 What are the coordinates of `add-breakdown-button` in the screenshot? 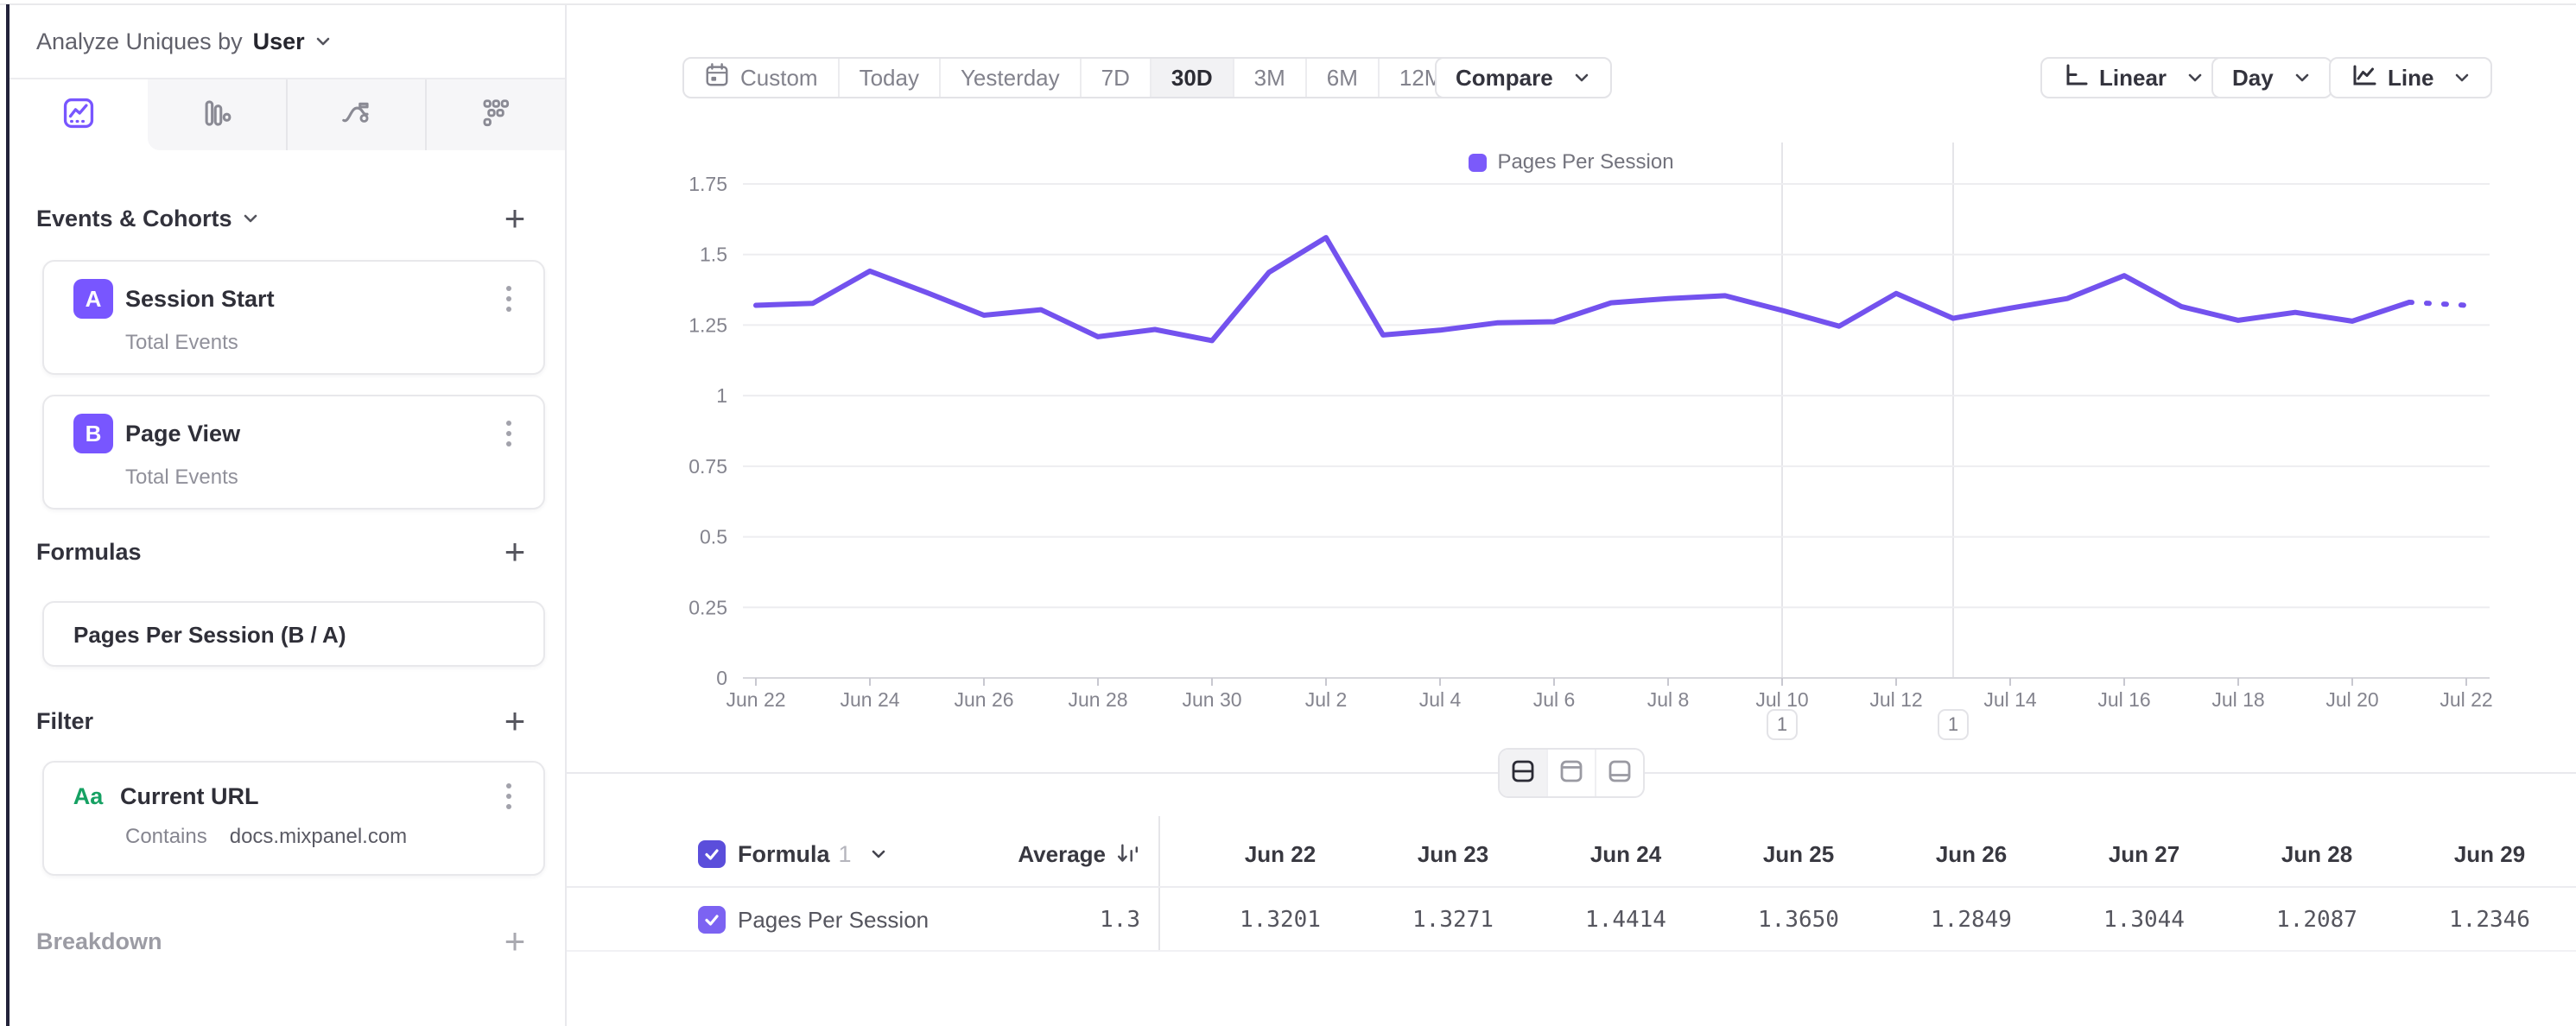 It's located at (515, 941).